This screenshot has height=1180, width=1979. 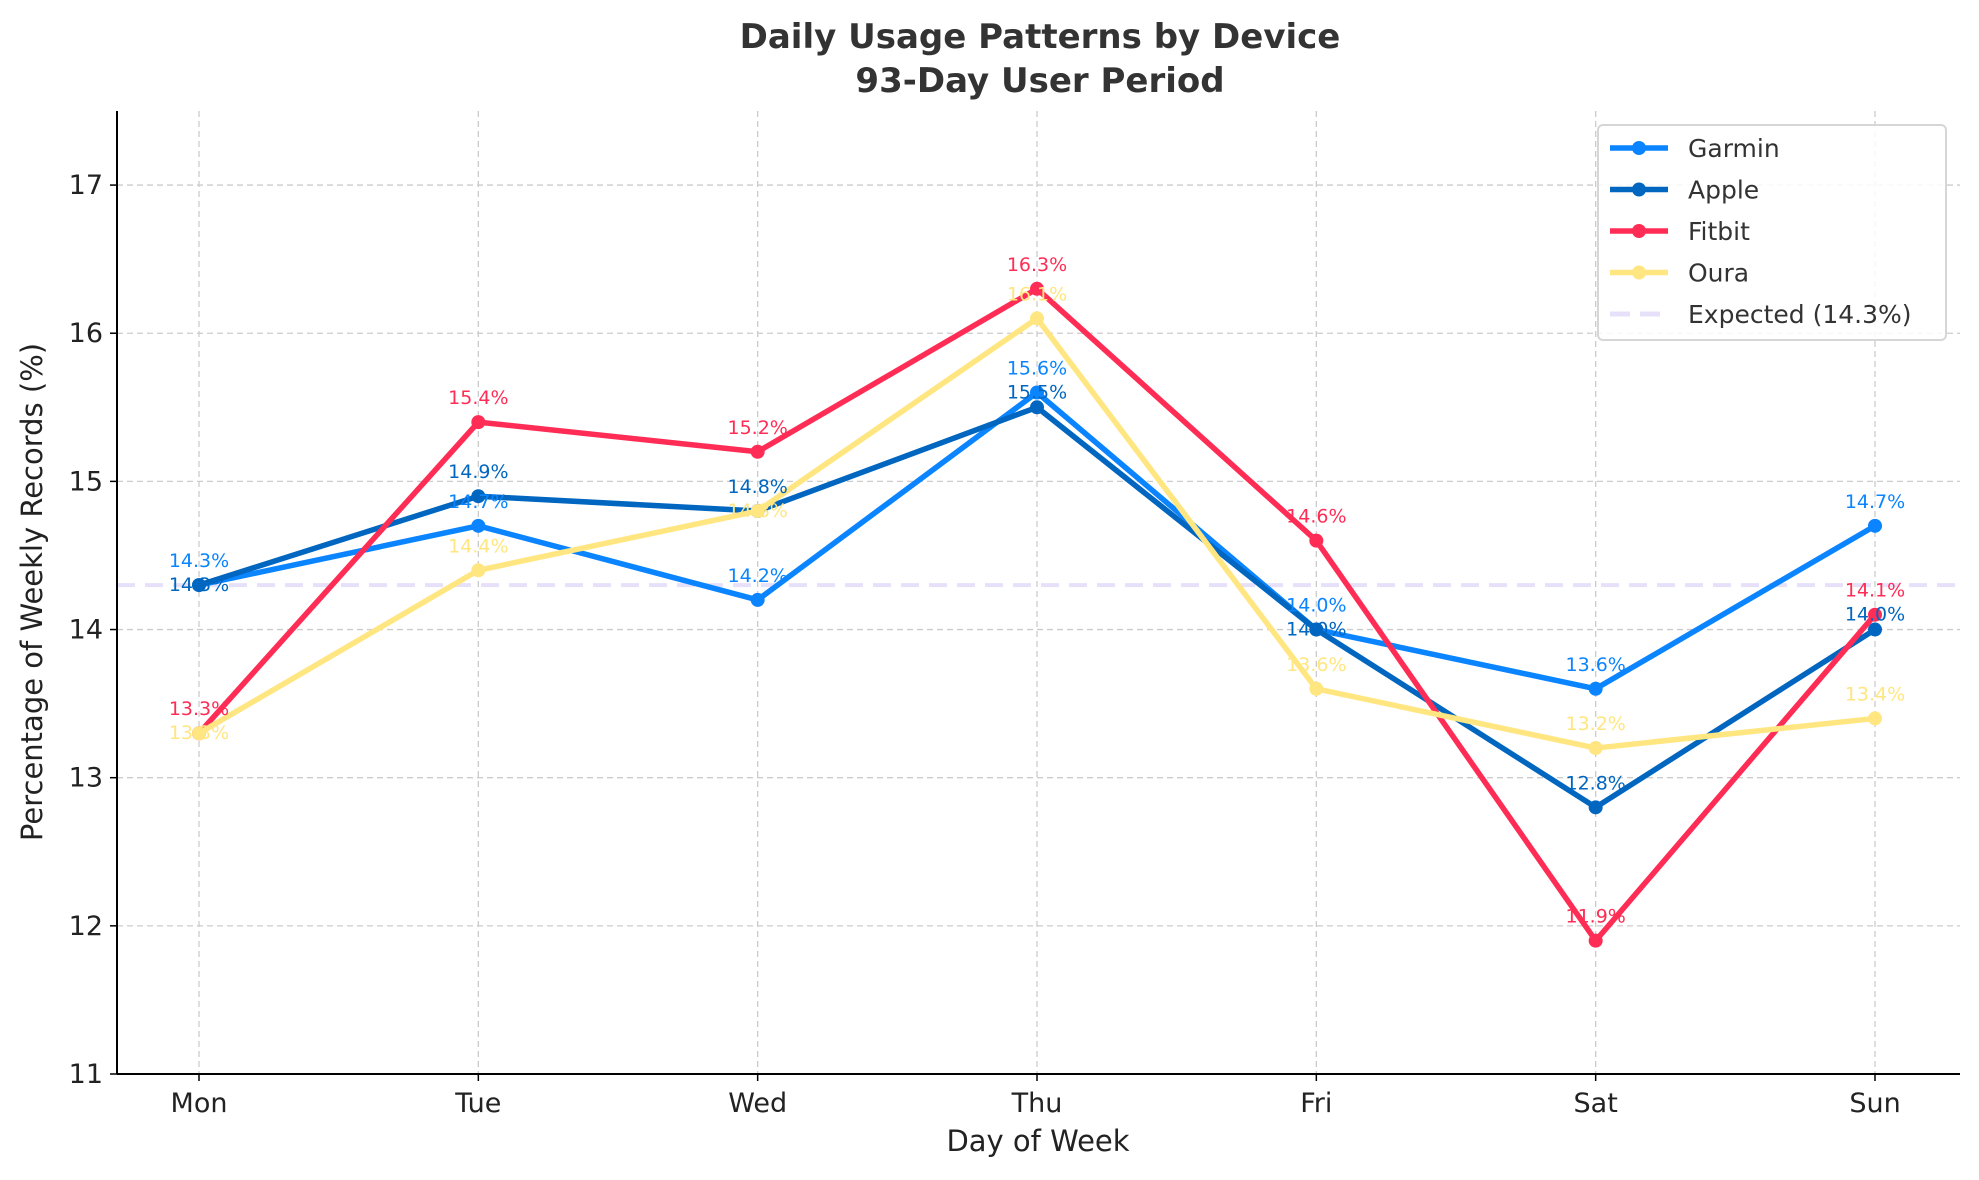 I want to click on y-tick-label: 12, so click(x=86, y=926).